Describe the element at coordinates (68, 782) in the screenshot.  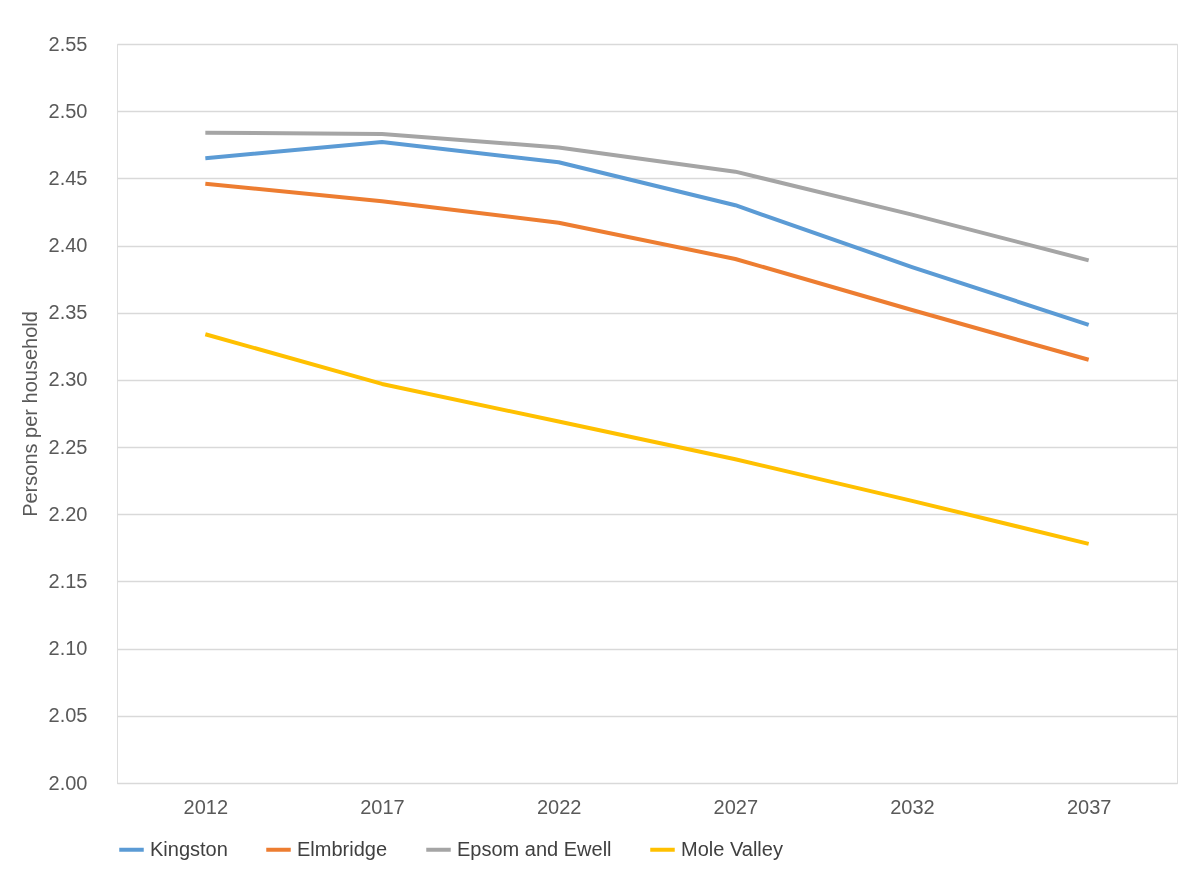
I see `y-tick-label: 2.00` at that location.